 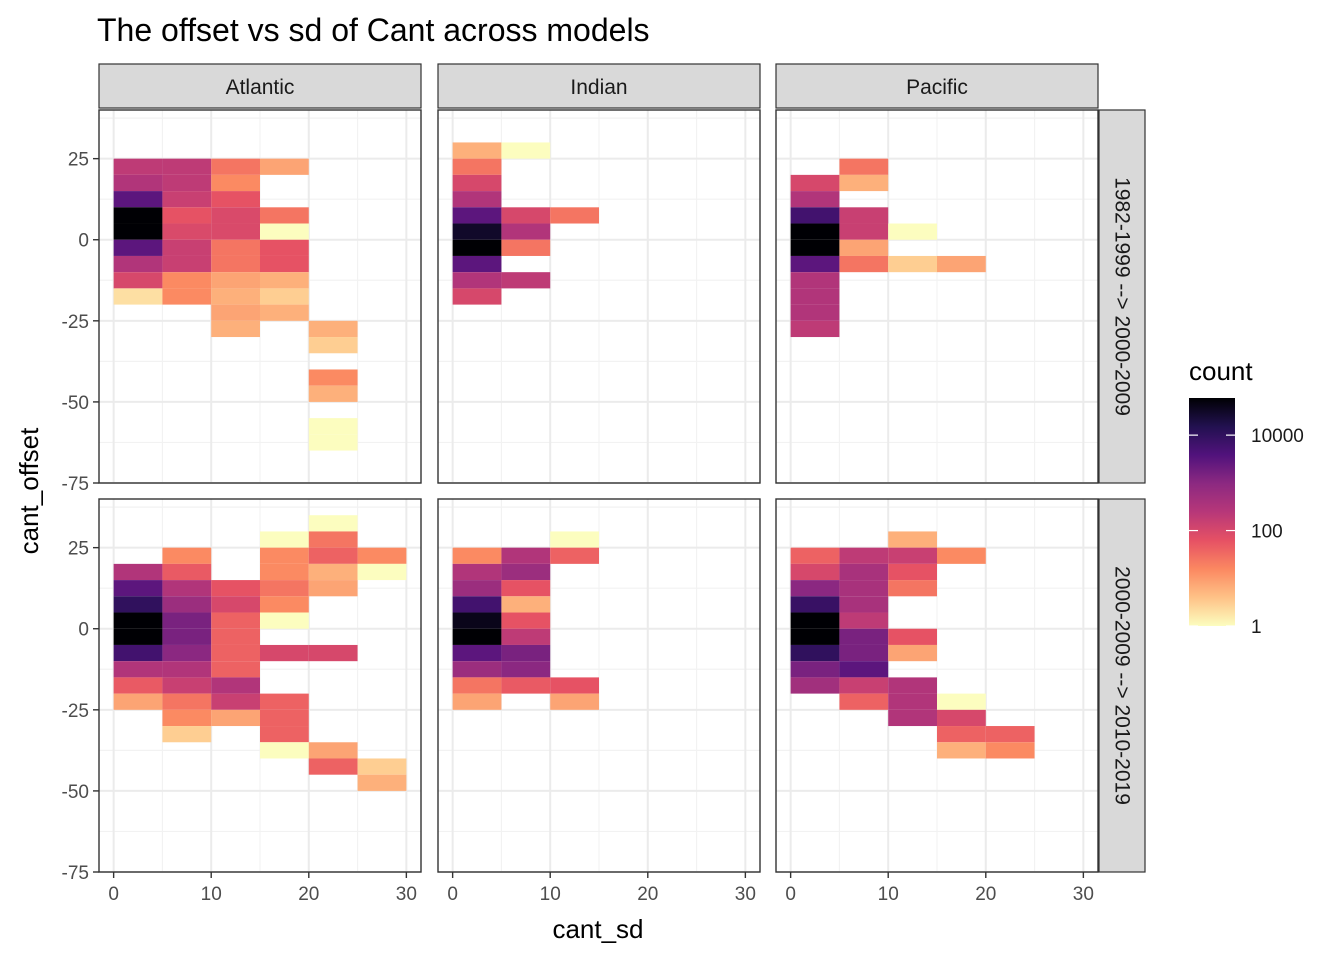 I want to click on facet-strip-label: Pacific, so click(x=937, y=87).